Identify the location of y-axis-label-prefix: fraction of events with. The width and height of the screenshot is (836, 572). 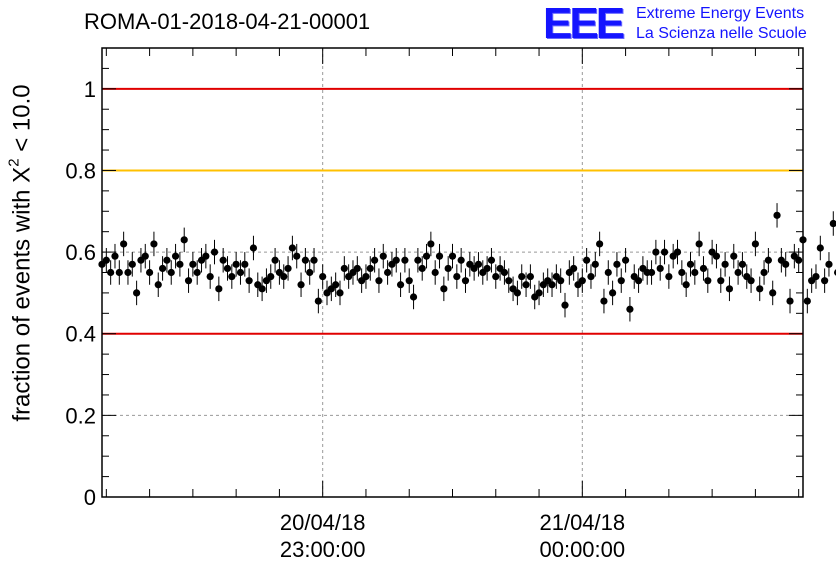
(22, 302).